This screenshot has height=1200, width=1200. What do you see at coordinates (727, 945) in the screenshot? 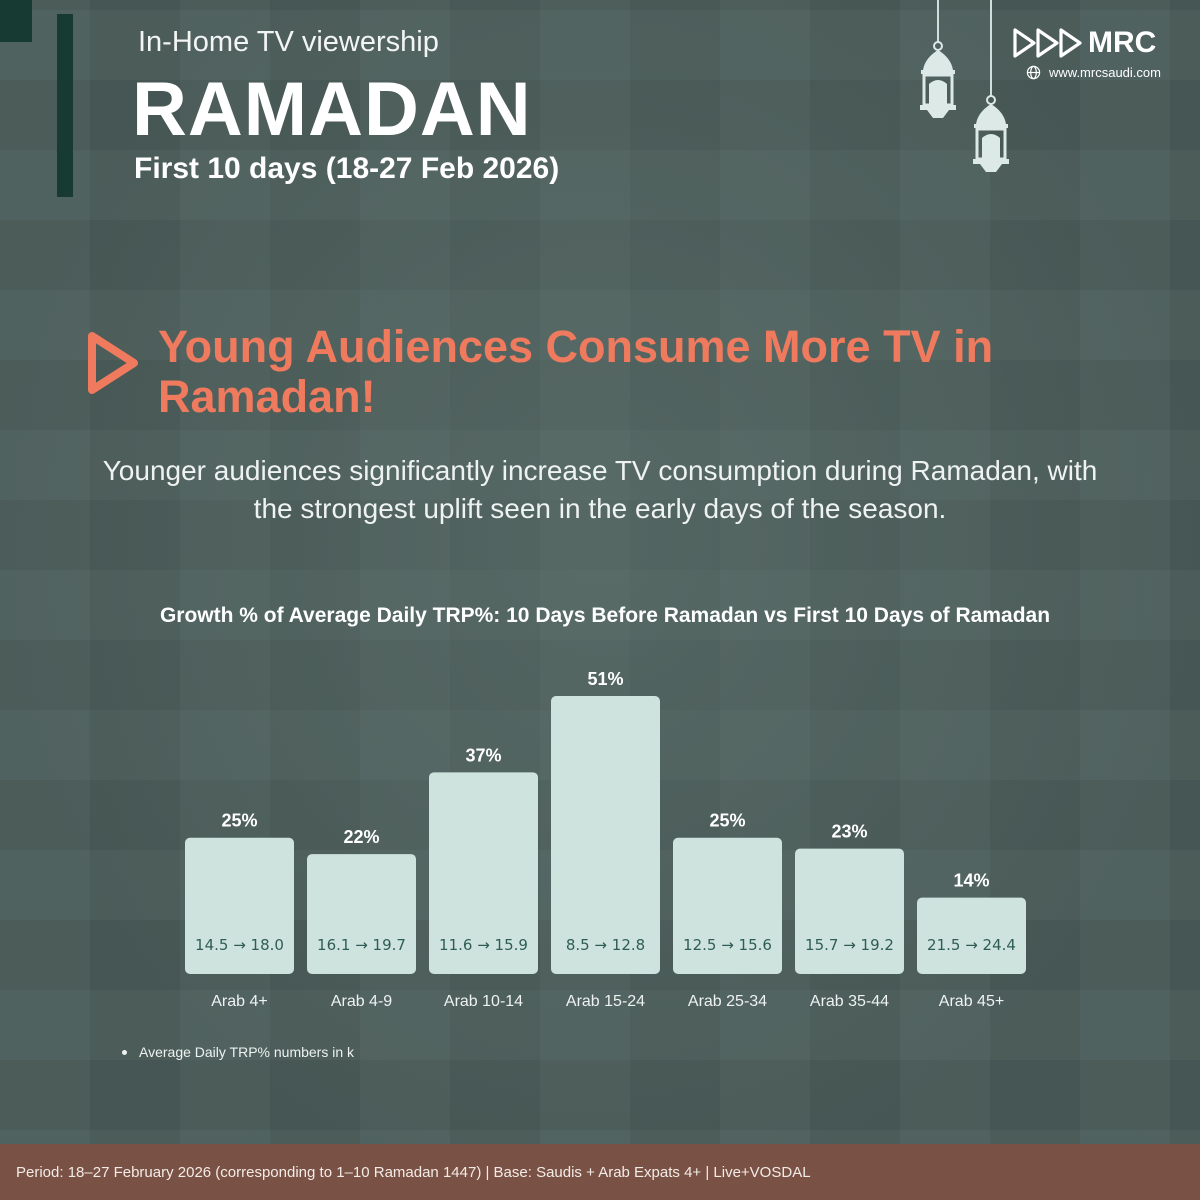
I see `bar-inner-label: 12.5 → 15.6` at bounding box center [727, 945].